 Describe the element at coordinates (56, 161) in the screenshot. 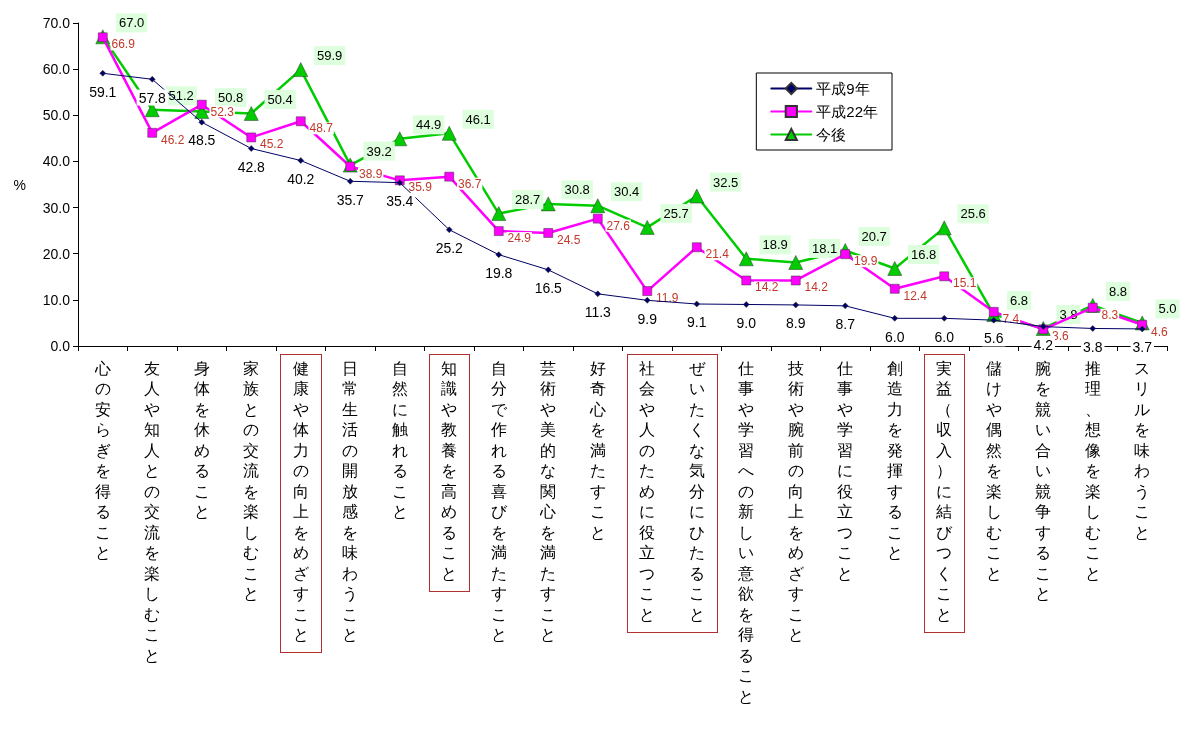

I see `y-tick-label: 40.0` at that location.